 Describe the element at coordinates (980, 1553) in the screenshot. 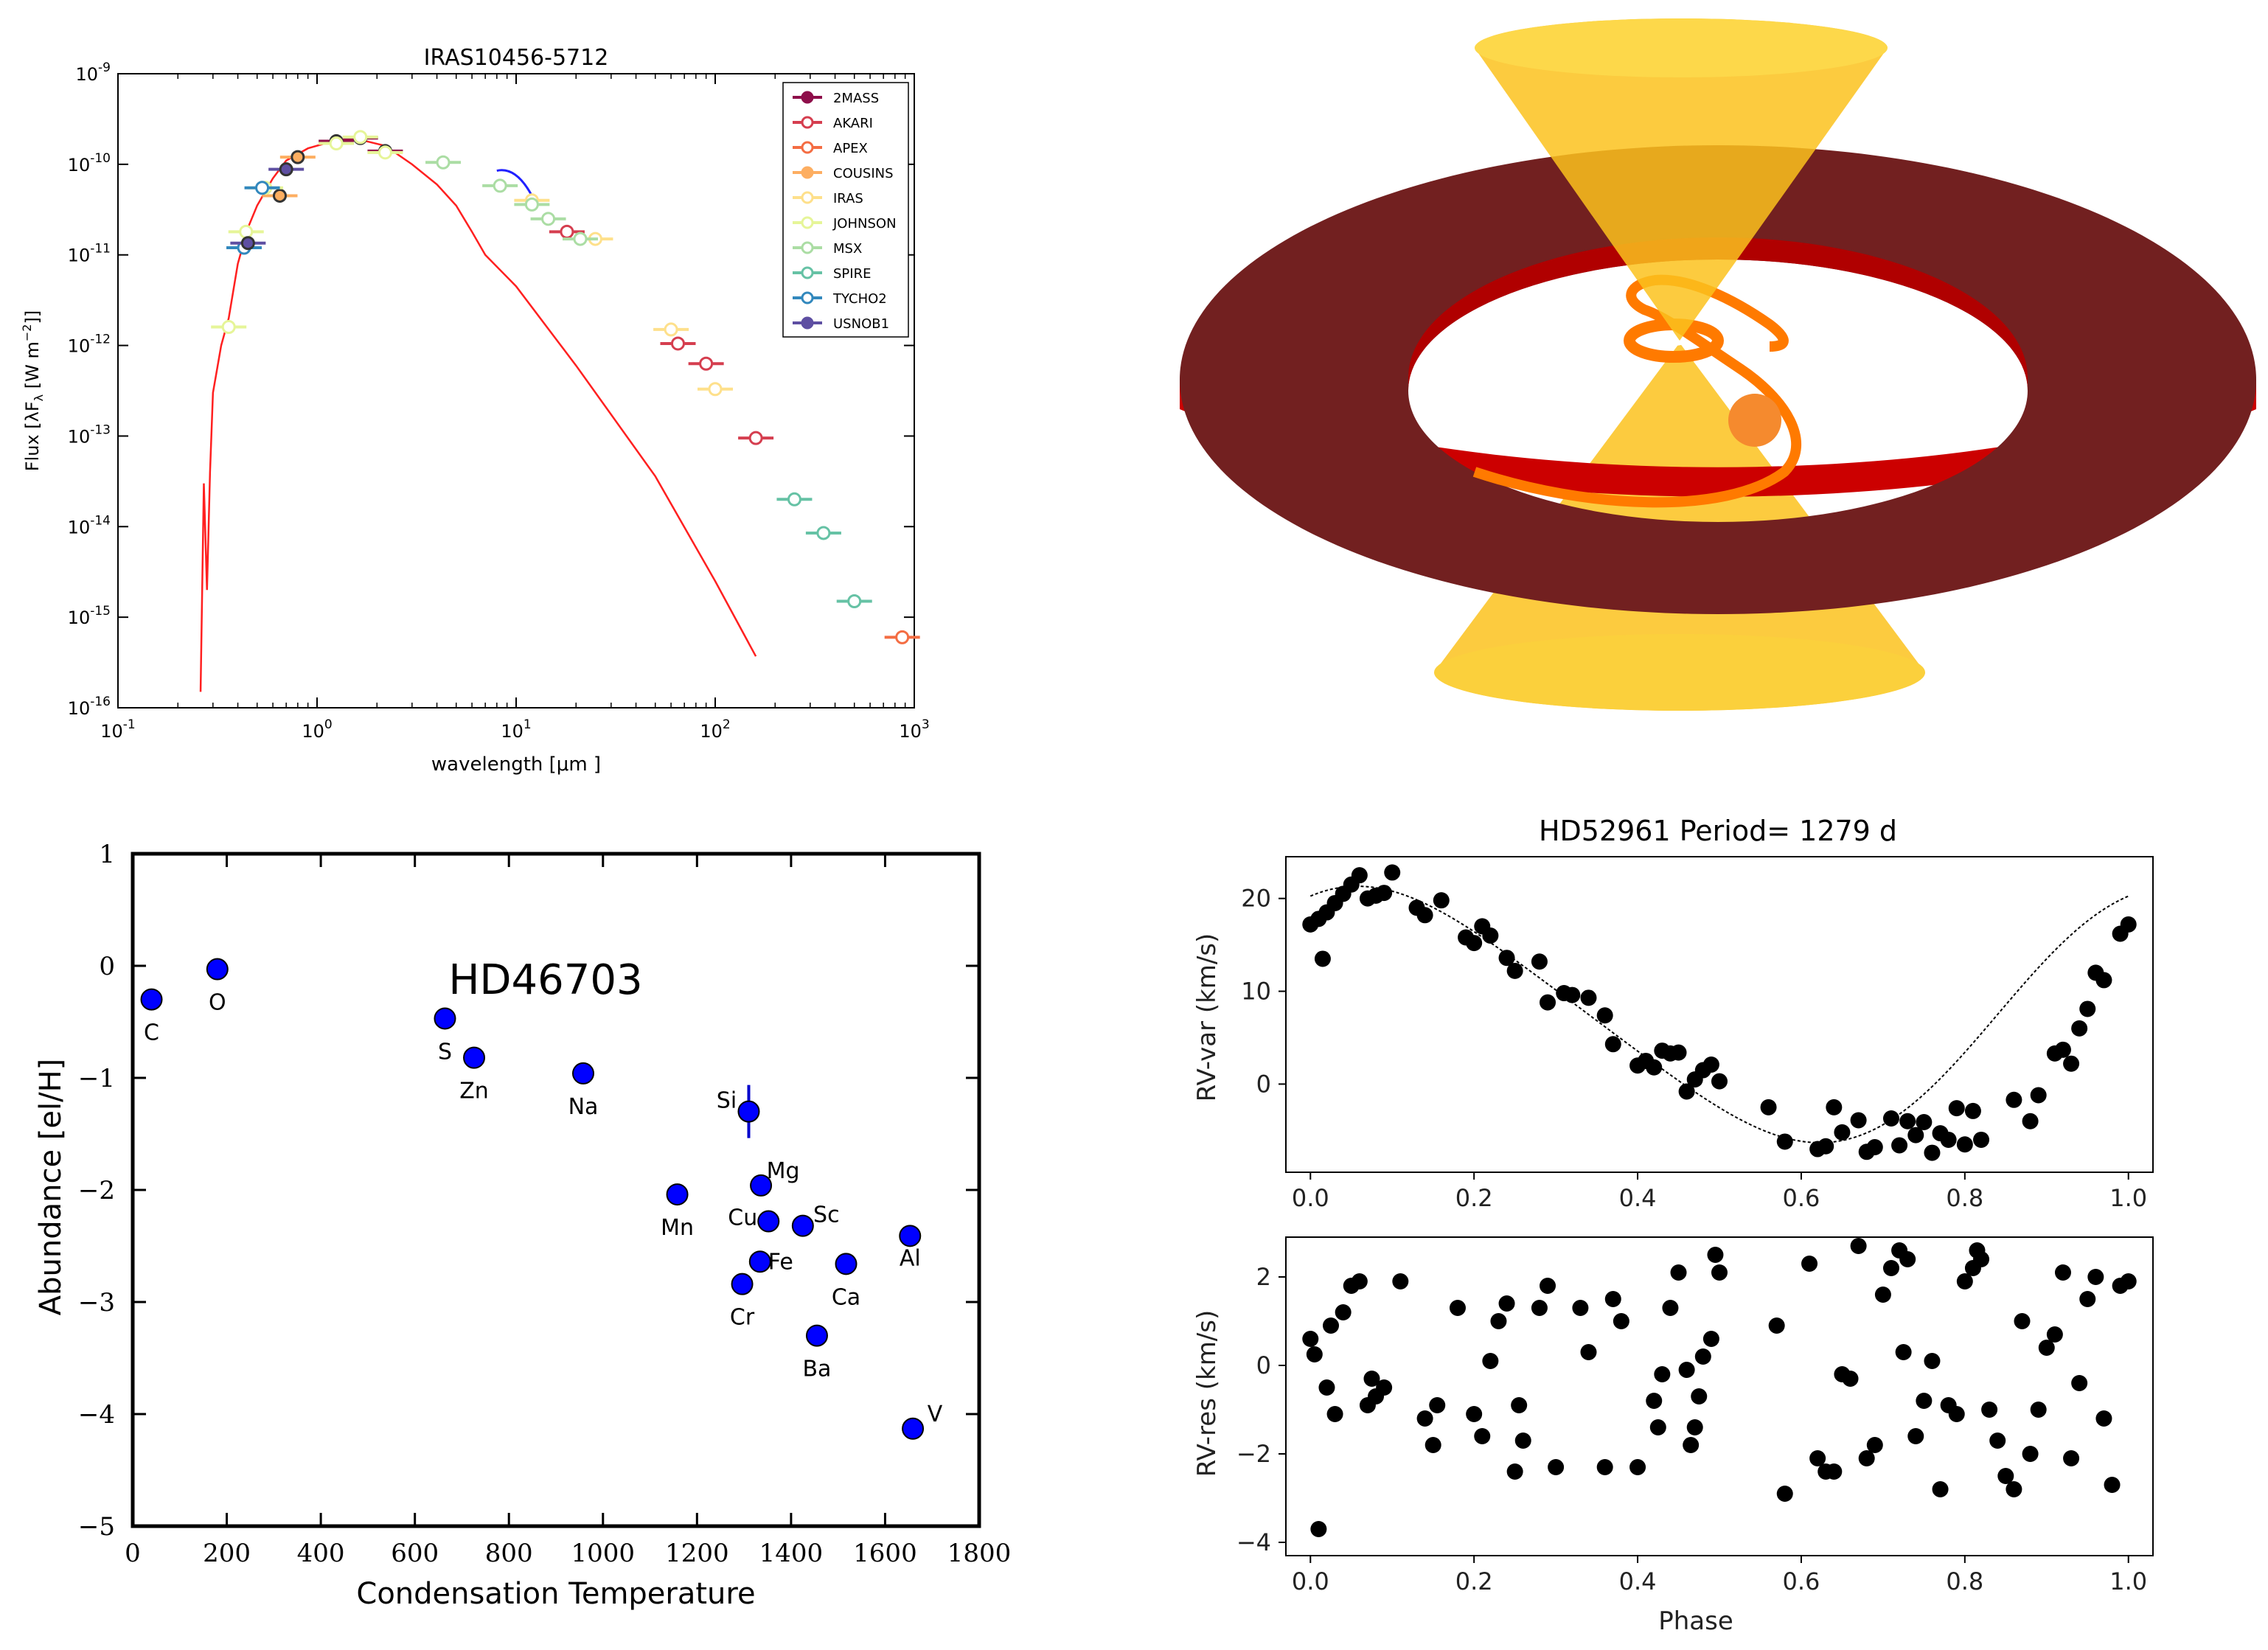

I see `abund-xtick-label: 1800` at that location.